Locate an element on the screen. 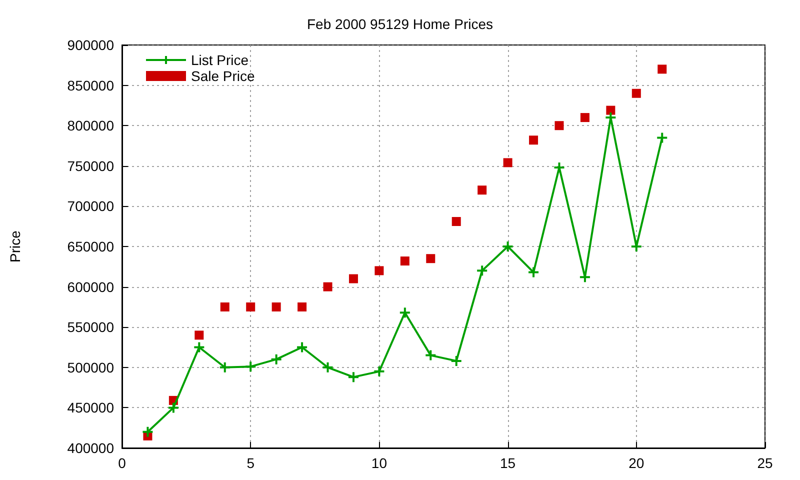  legend-label: List Price is located at coordinates (220, 60).